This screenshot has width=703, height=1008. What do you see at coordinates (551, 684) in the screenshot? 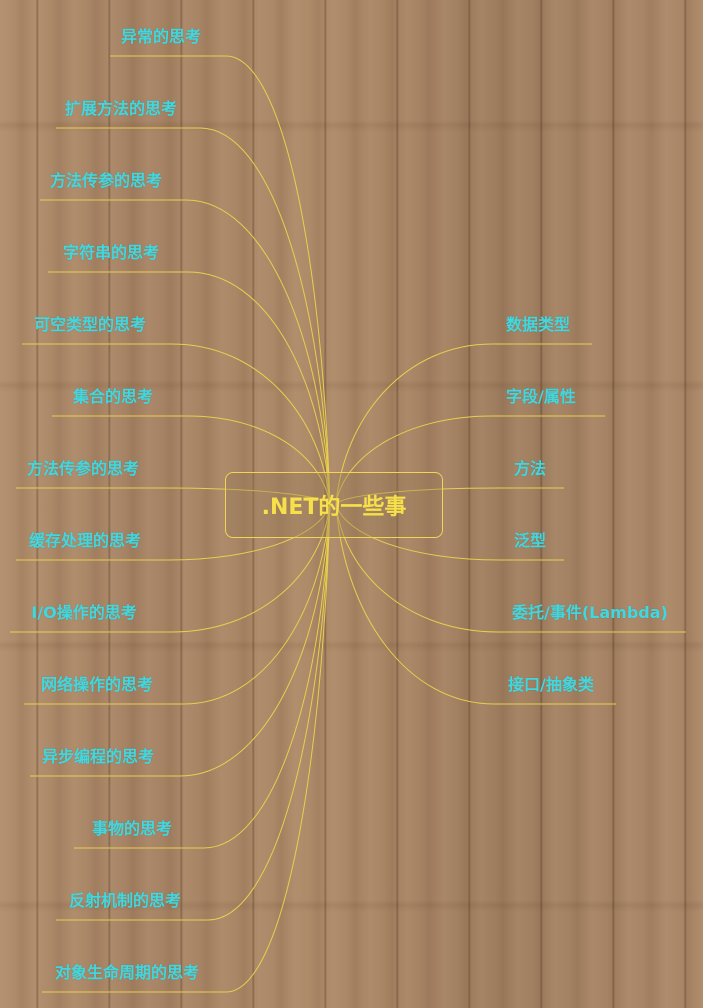
I see `branch-topic-right: 接口/抽象类` at bounding box center [551, 684].